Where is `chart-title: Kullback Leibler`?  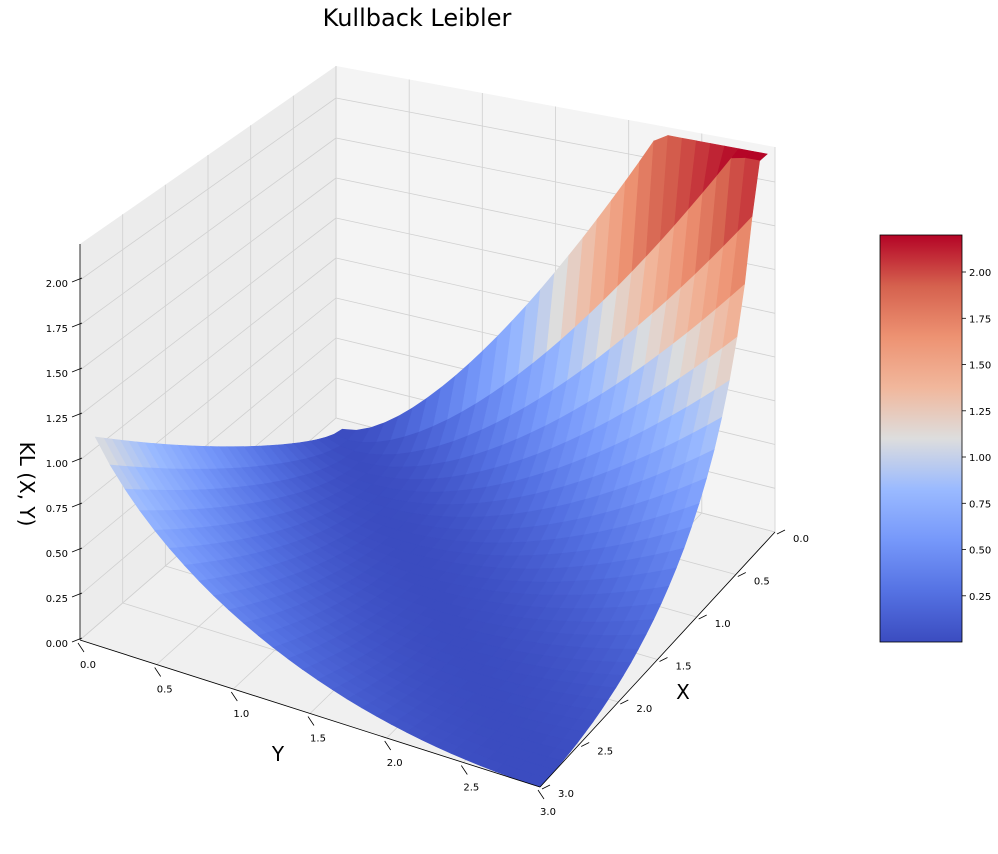 chart-title: Kullback Leibler is located at coordinates (417, 18).